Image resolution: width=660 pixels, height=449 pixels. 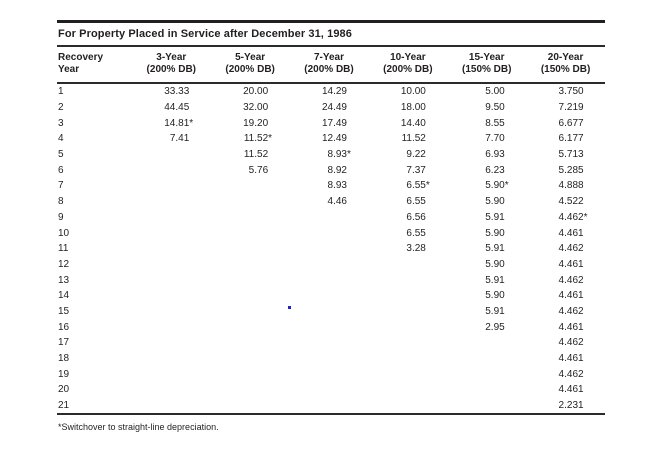 I want to click on recovery-year-cell: 11, so click(x=63, y=249).